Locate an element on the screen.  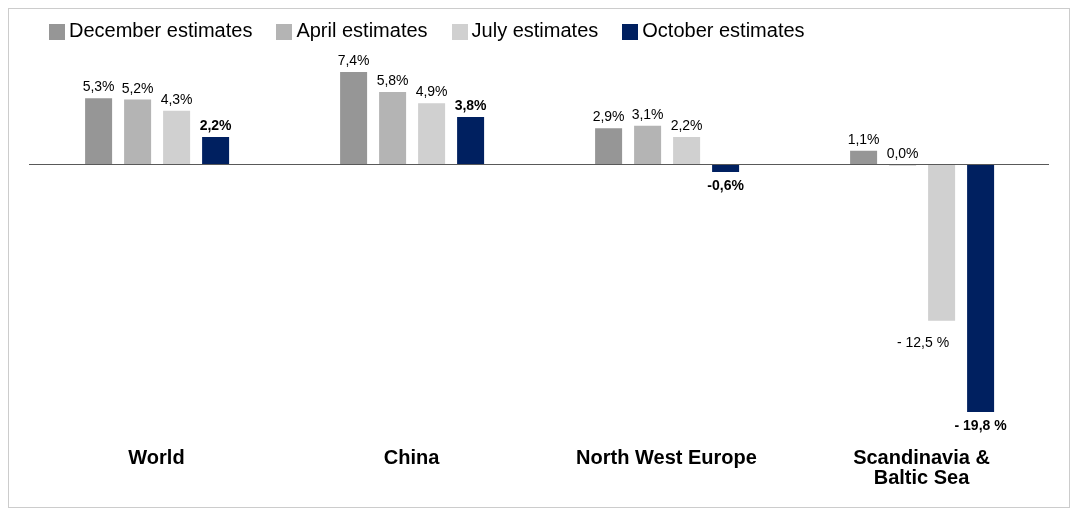
x-tick-label: Scandinavia & Baltic Sea is located at coordinates (921, 467).